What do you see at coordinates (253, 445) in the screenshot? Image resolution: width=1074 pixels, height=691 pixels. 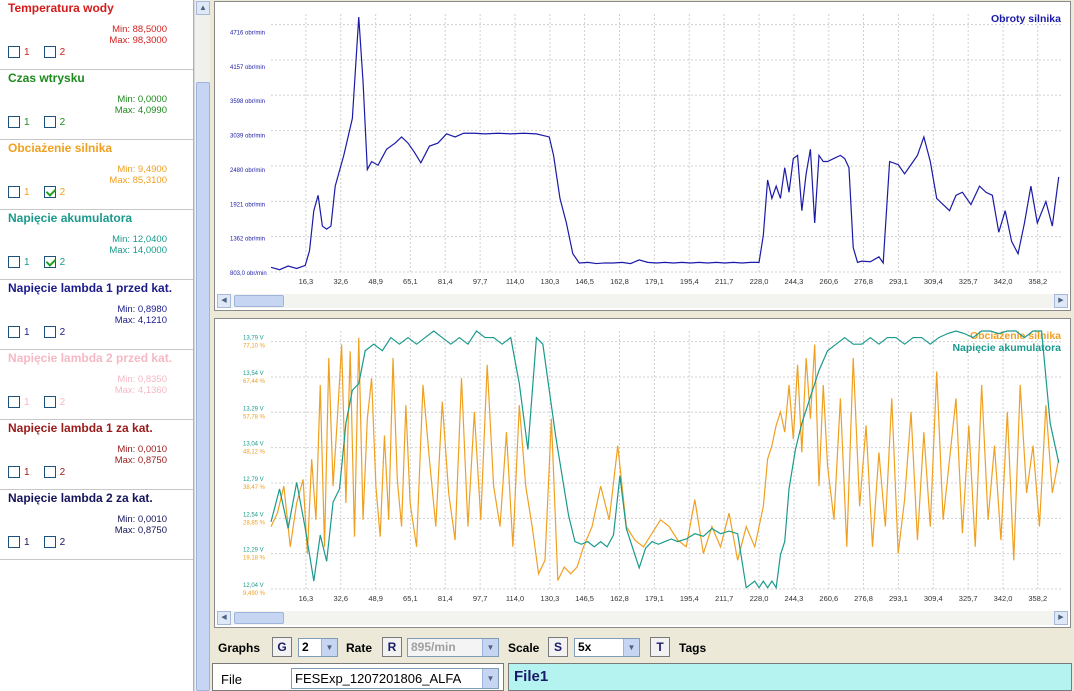 I see `y-tick-label-battery: 13,04 V` at bounding box center [253, 445].